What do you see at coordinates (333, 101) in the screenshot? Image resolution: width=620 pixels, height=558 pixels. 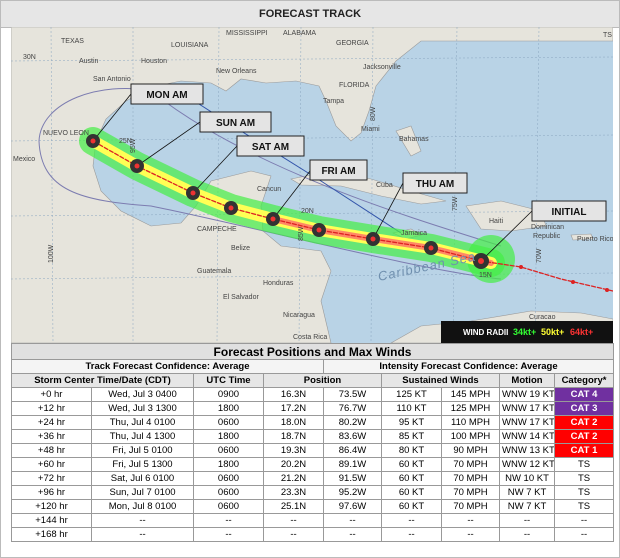 I see `place-label: Tampa` at bounding box center [333, 101].